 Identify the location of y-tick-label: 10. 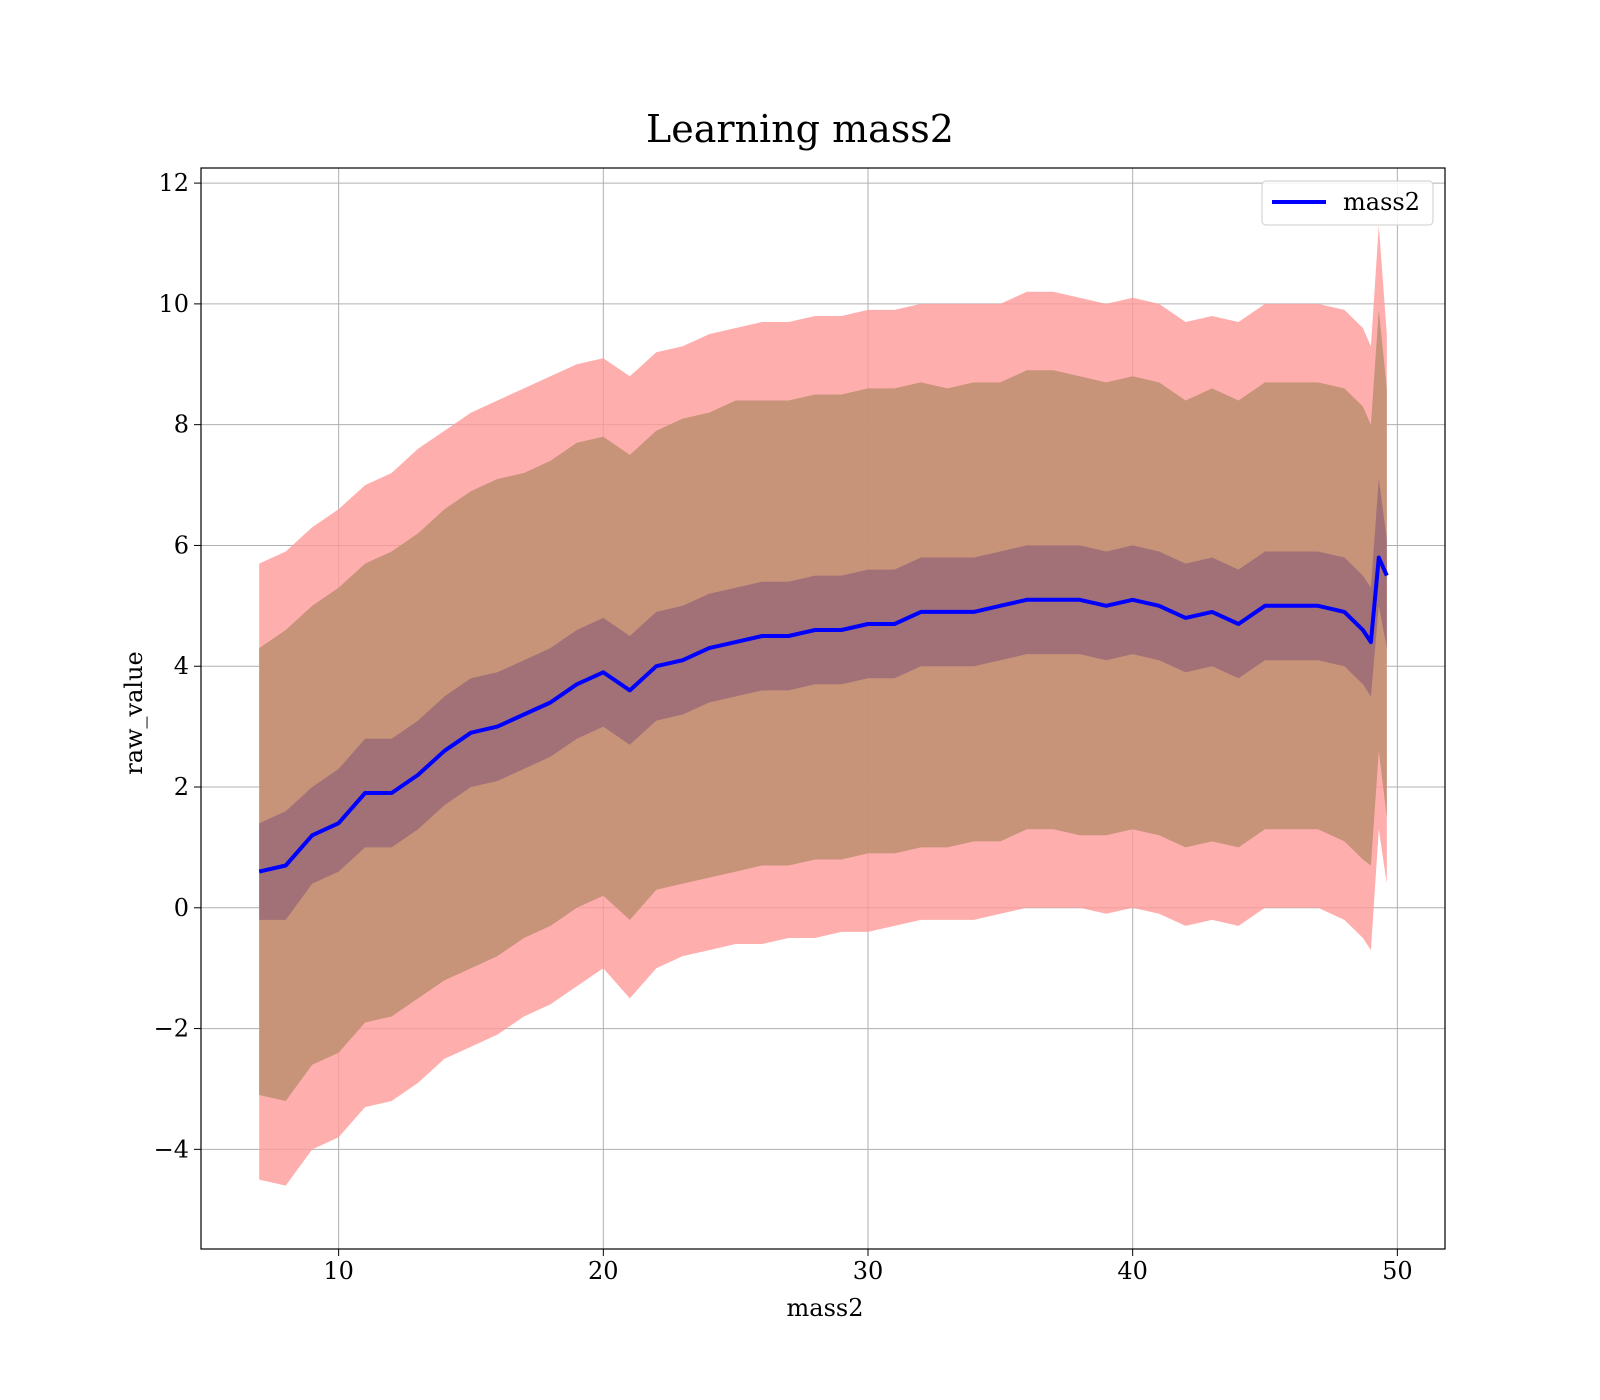
(173, 304).